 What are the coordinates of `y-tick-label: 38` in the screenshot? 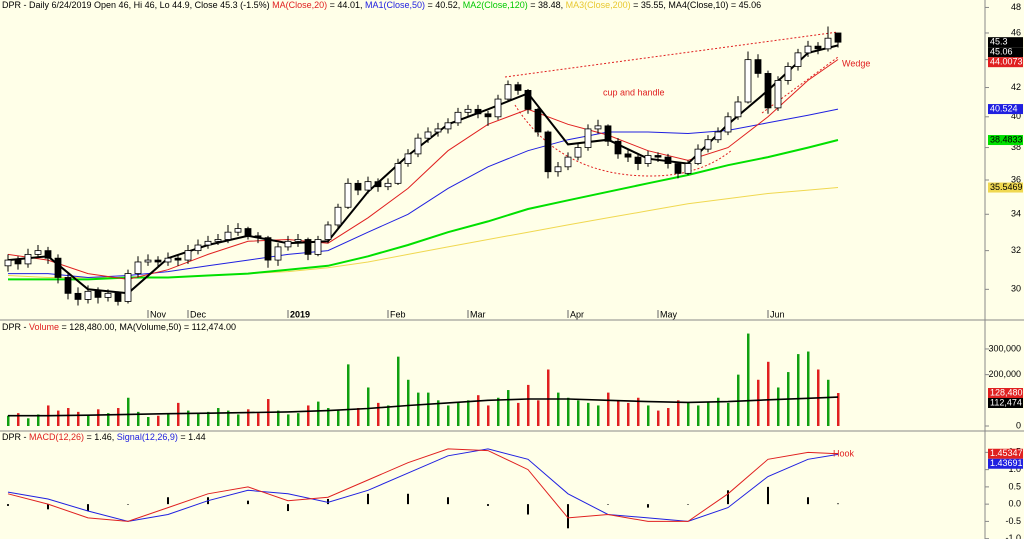 It's located at (1016, 147).